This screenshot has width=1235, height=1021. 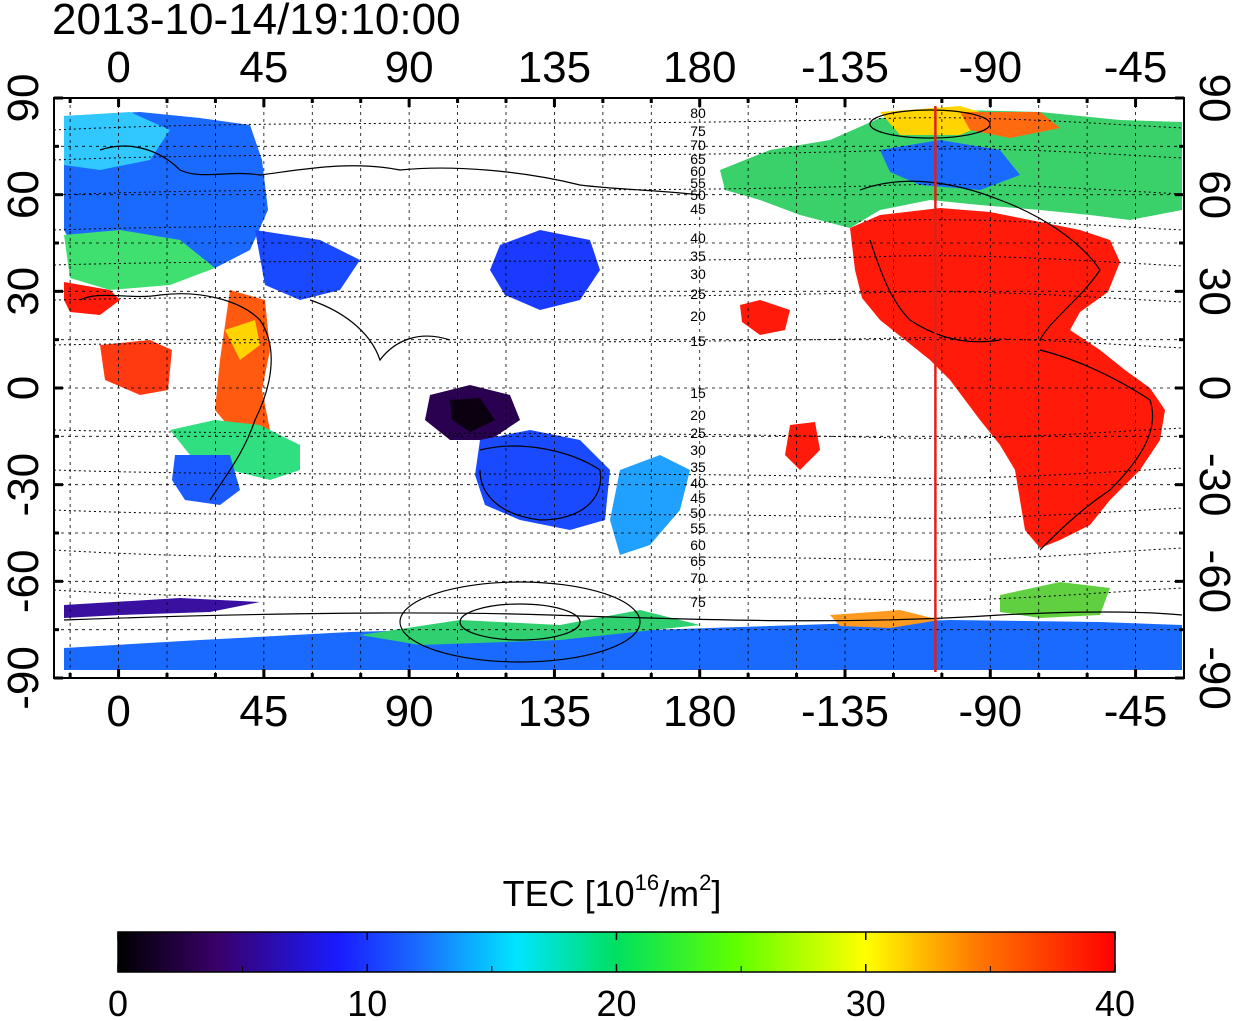 What do you see at coordinates (698, 415) in the screenshot?
I see `contour-label-south: 20` at bounding box center [698, 415].